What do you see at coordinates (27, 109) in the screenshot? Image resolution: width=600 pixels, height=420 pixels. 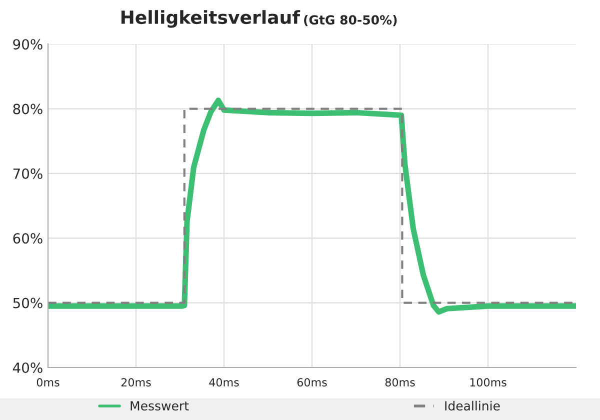 I see `y-tick-label: 80%` at bounding box center [27, 109].